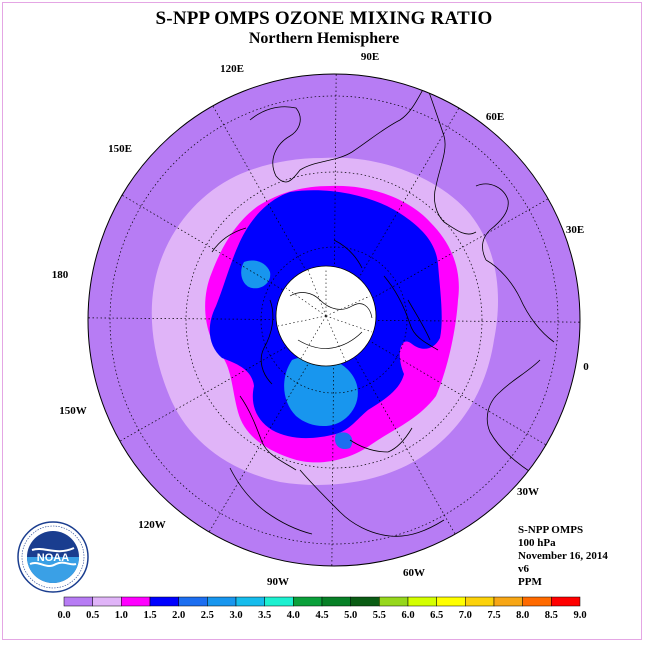 The height and width of the screenshot is (648, 648). What do you see at coordinates (149, 615) in the screenshot?
I see `colorbar-tick-label: 1.5` at bounding box center [149, 615].